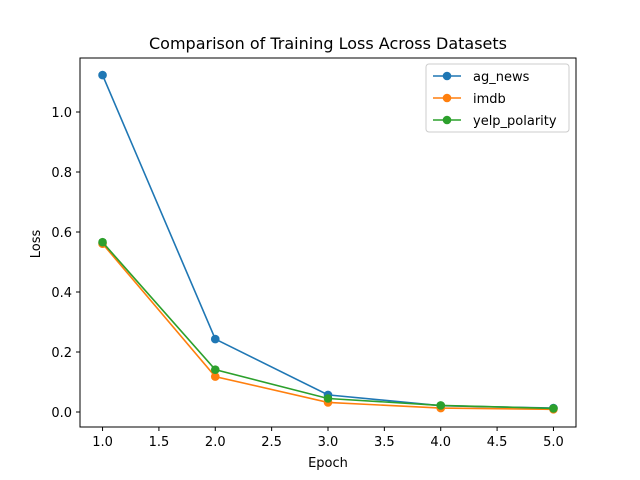 This screenshot has height=480, width=640. I want to click on x-tick-label: 1.5, so click(159, 442).